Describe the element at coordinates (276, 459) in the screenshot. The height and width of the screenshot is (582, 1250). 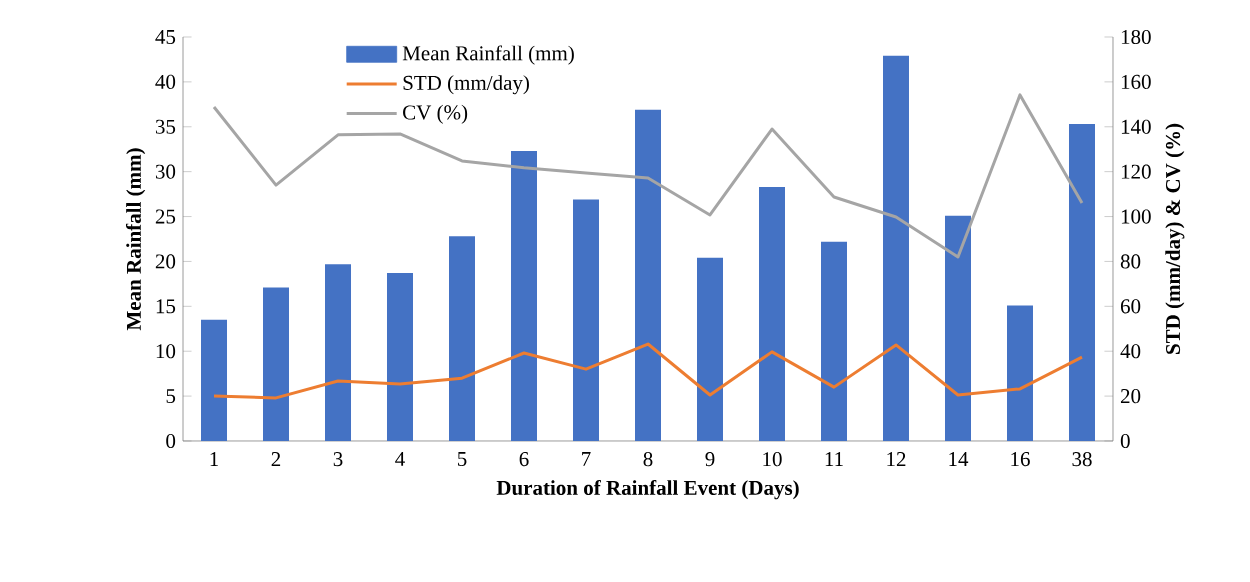
I see `x-tick-label: 2` at that location.